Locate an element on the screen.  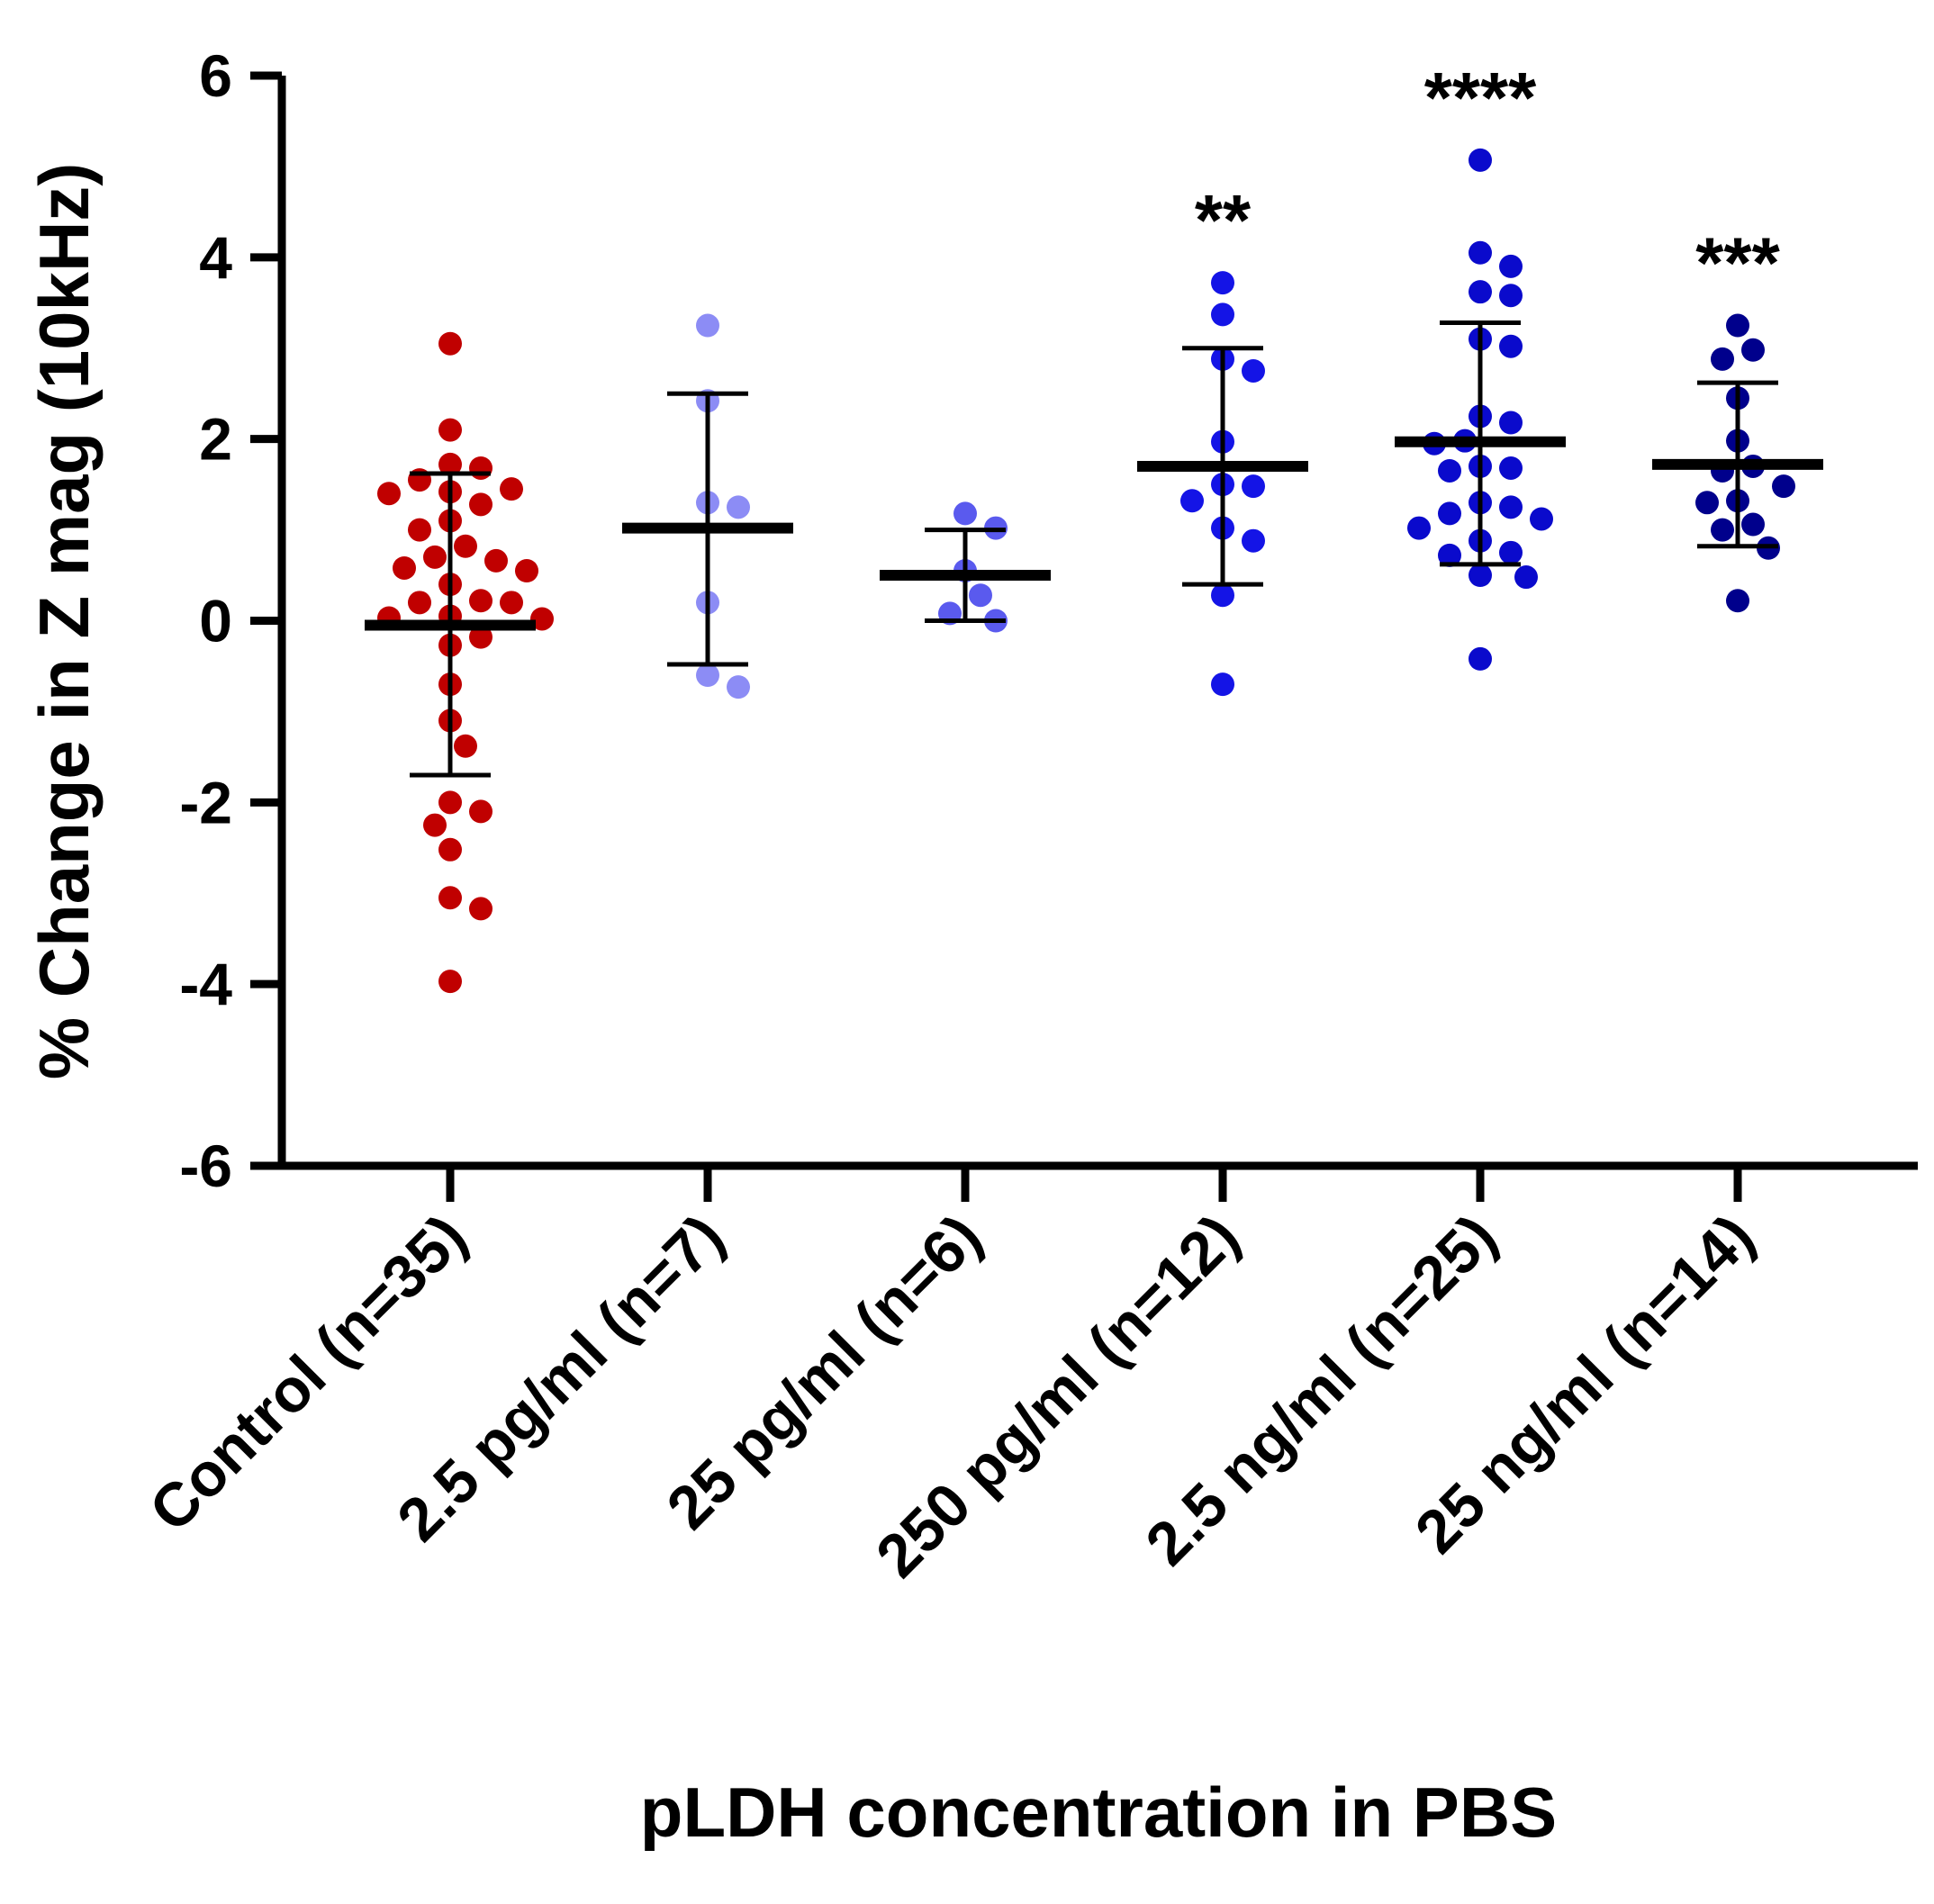
x-axis-title: pLDH concentration in PBS is located at coordinates (1098, 1813).